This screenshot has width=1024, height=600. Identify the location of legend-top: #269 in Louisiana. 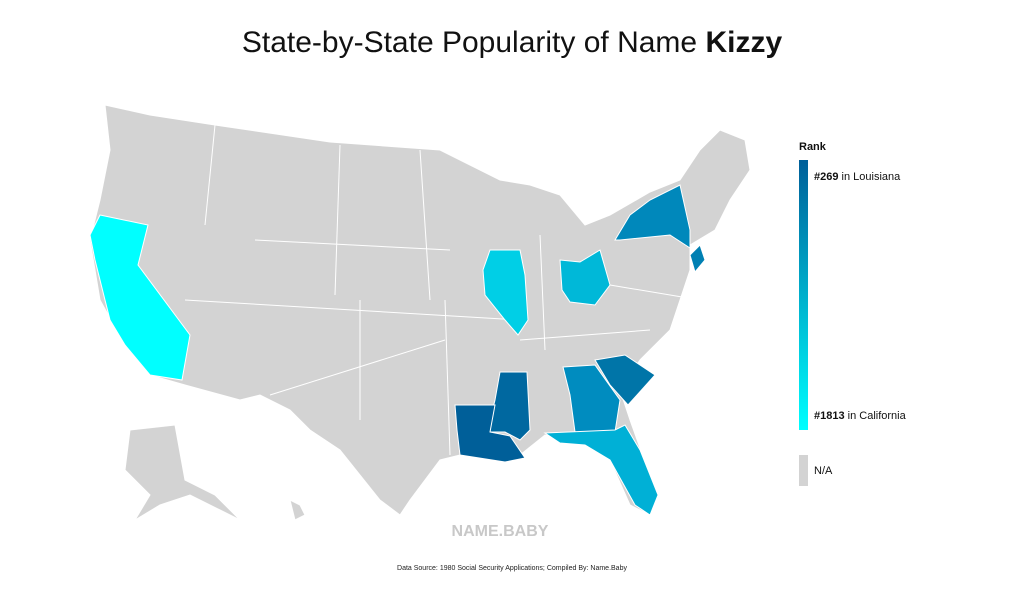
(857, 177).